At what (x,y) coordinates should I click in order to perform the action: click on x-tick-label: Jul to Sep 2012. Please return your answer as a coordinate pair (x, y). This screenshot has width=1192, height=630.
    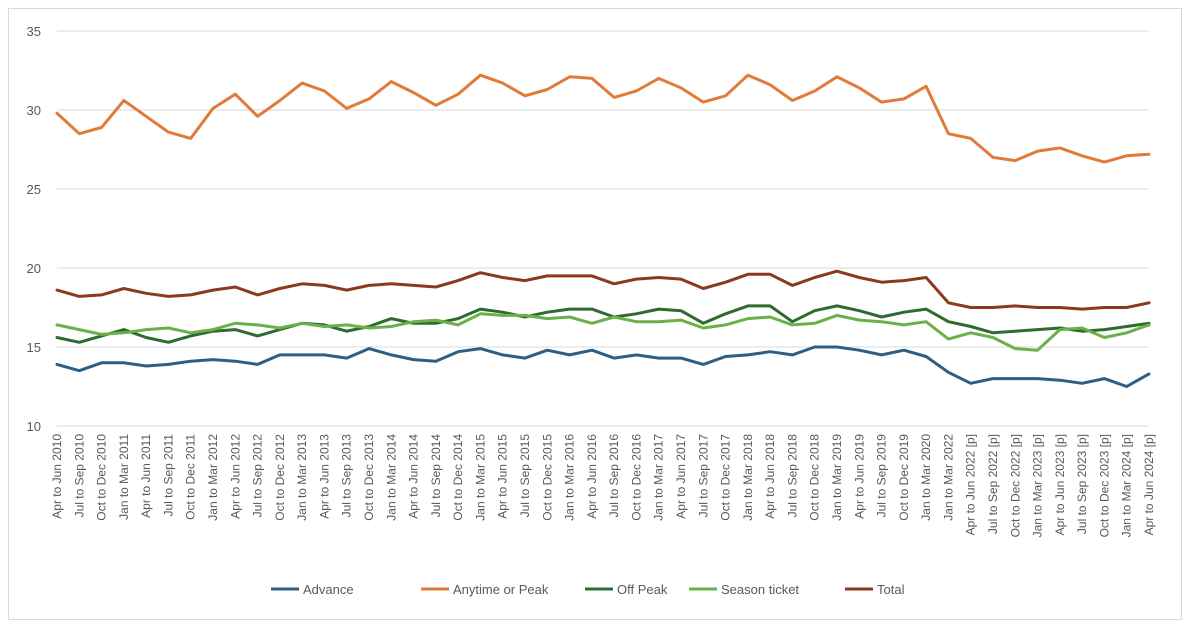
    Looking at the image, I should click on (258, 476).